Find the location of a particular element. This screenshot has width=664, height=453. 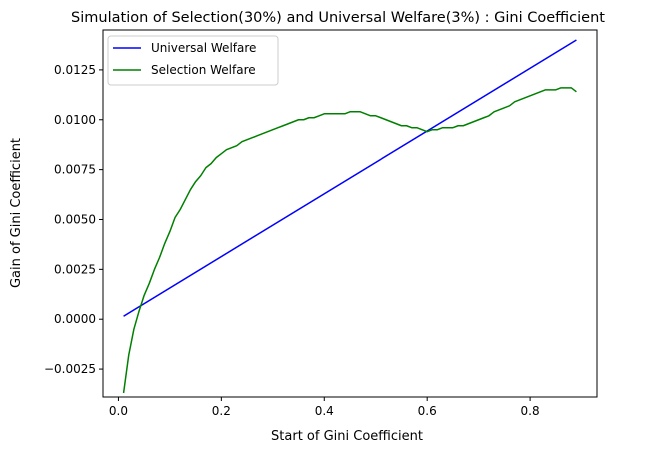

x-tick-label: 0.2 is located at coordinates (221, 411).